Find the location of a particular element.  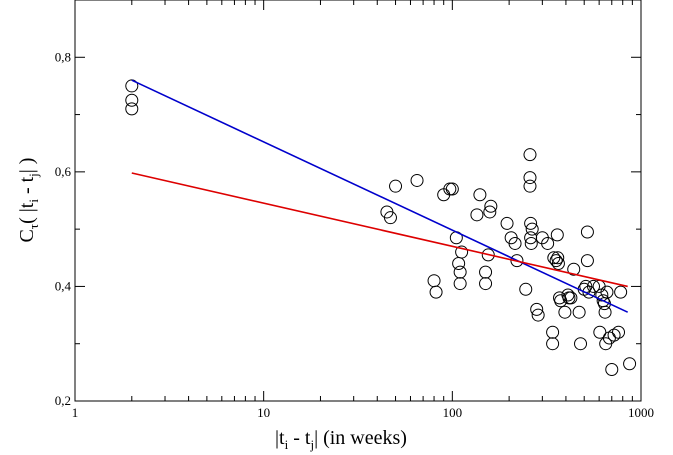

y-tick-label: 0,8 is located at coordinates (63, 56).